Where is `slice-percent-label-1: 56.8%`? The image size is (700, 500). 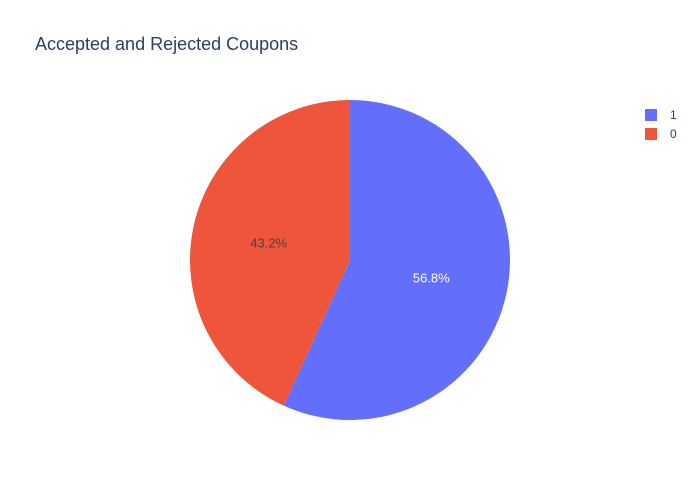 slice-percent-label-1: 56.8% is located at coordinates (431, 278).